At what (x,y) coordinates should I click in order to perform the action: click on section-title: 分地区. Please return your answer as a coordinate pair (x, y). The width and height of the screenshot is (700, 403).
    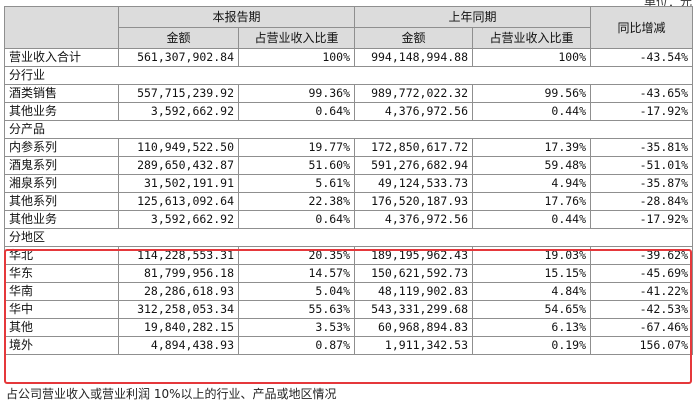
    Looking at the image, I should click on (348, 237).